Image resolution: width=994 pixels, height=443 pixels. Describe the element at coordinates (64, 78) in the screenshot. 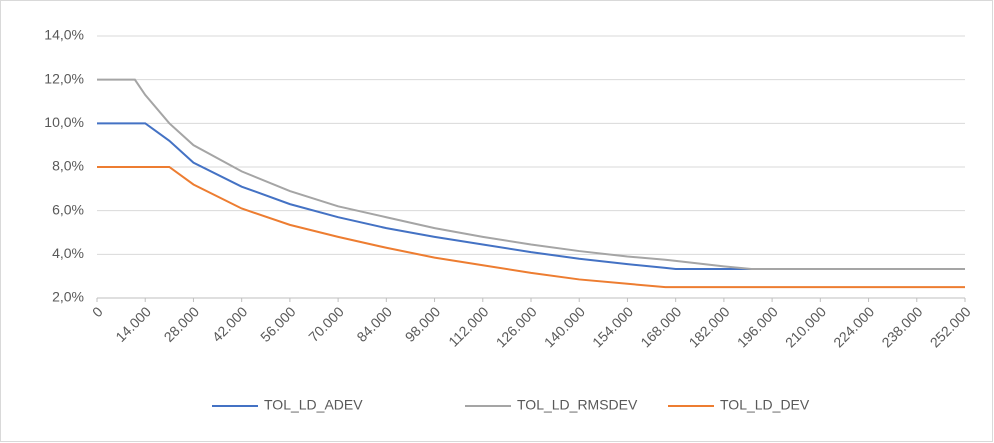

I see `y-tick-label: 12,0%` at that location.